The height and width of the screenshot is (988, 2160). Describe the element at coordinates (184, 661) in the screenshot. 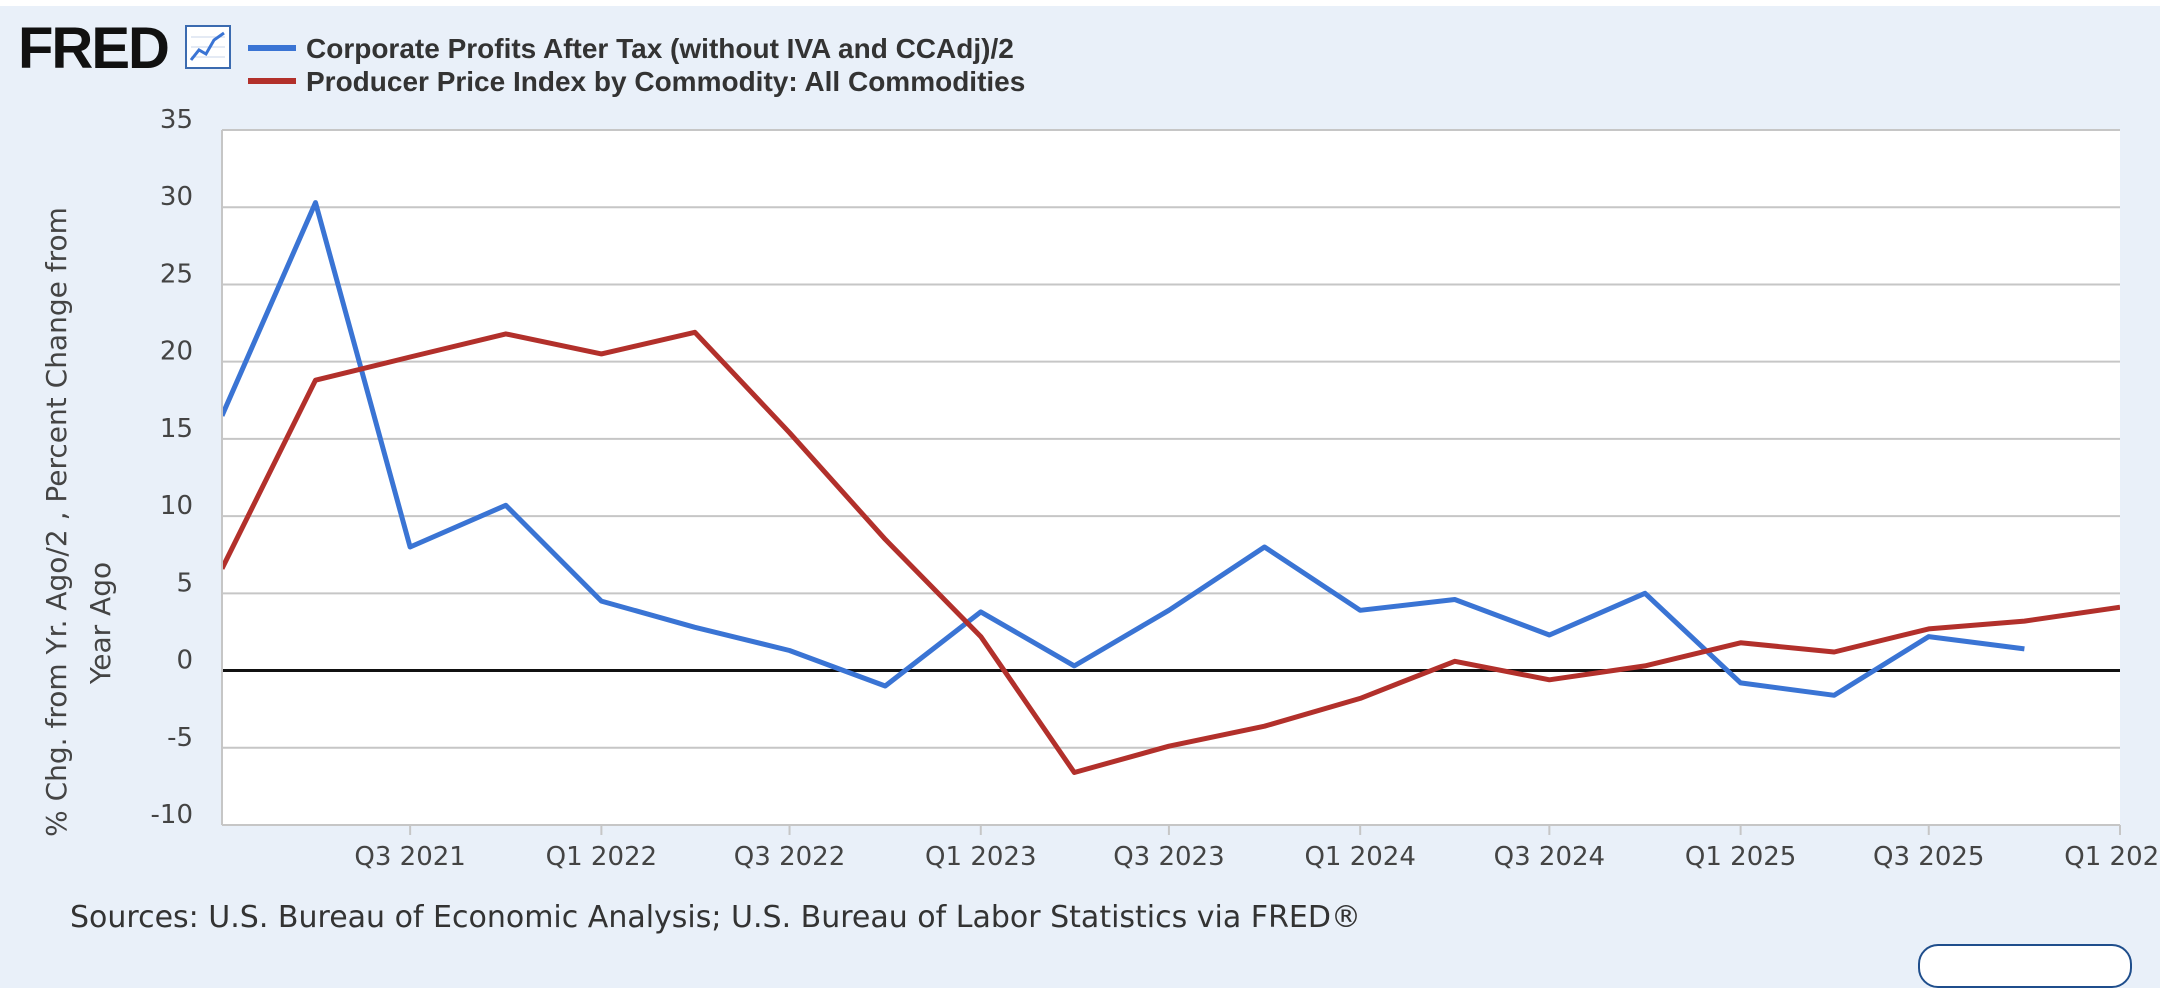

I see `y-tick-label: 0` at that location.